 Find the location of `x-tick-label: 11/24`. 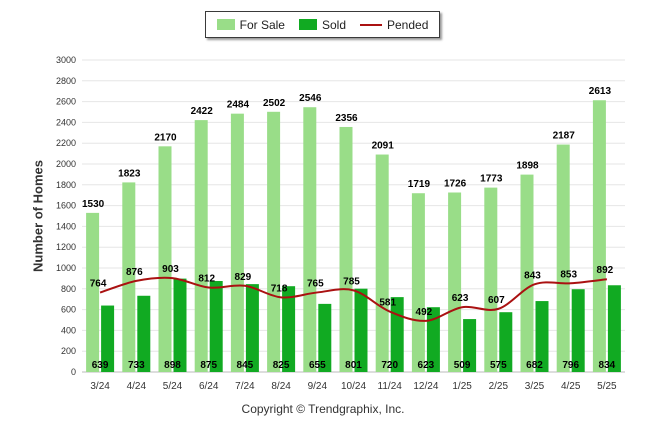

x-tick-label: 11/24 is located at coordinates (390, 386).